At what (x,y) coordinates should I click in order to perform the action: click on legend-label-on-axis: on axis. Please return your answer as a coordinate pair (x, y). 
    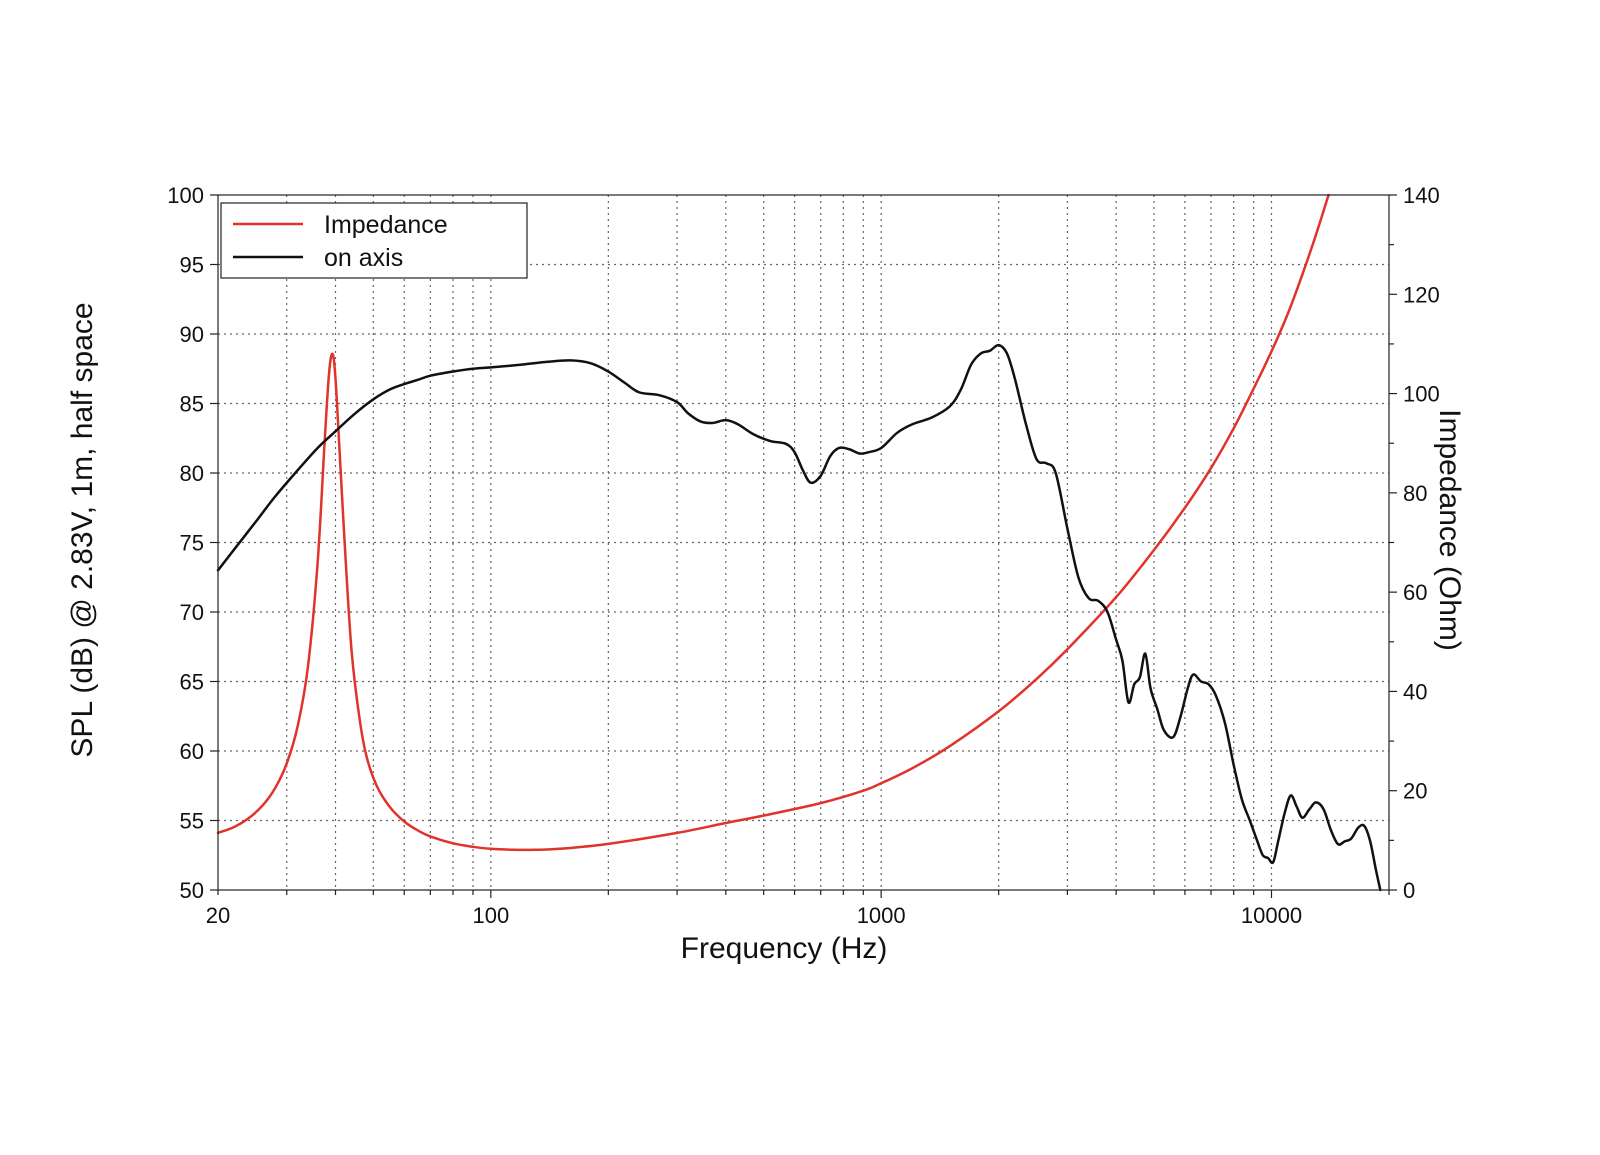
    Looking at the image, I should click on (363, 258).